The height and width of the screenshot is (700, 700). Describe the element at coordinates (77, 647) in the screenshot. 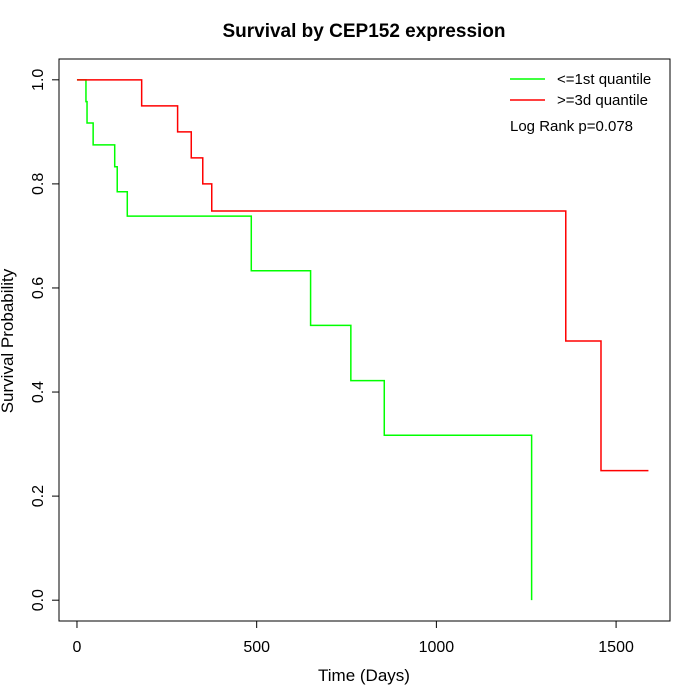

I see `x-tick-label: 0` at that location.